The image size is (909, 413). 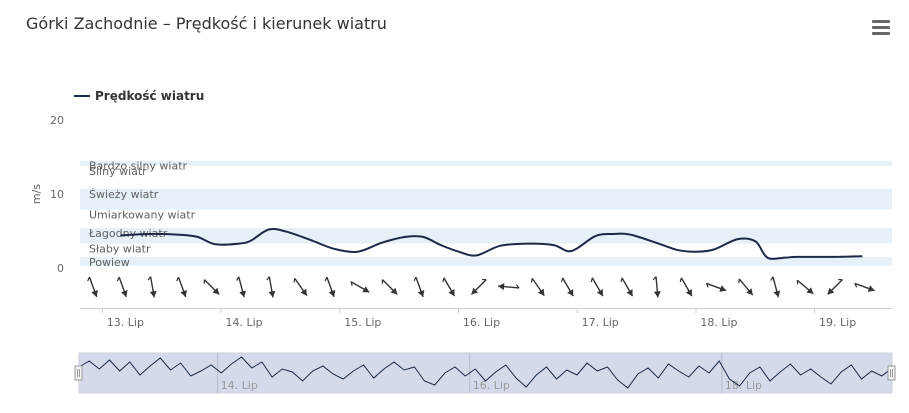 I want to click on chart-menu-button, so click(x=881, y=30).